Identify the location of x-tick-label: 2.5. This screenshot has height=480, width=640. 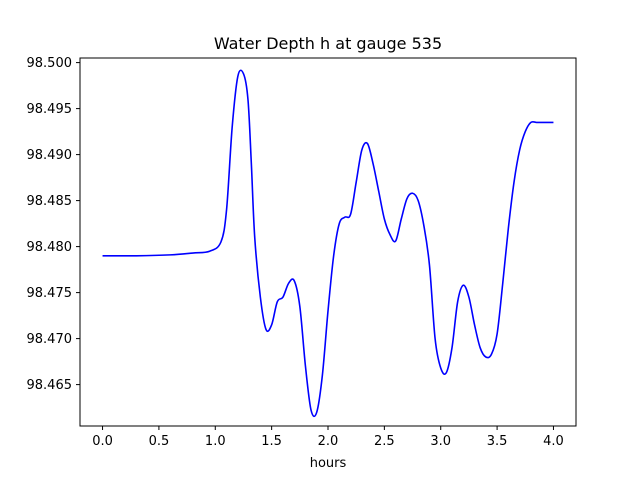
(384, 441).